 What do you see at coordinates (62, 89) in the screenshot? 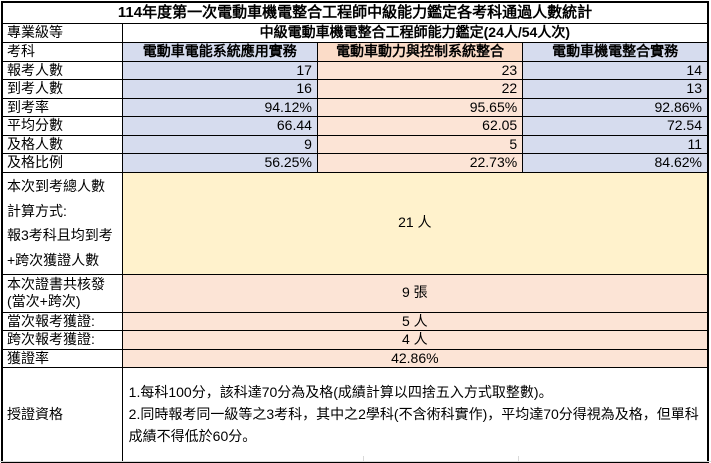
I see `stat-label: 到考人數` at bounding box center [62, 89].